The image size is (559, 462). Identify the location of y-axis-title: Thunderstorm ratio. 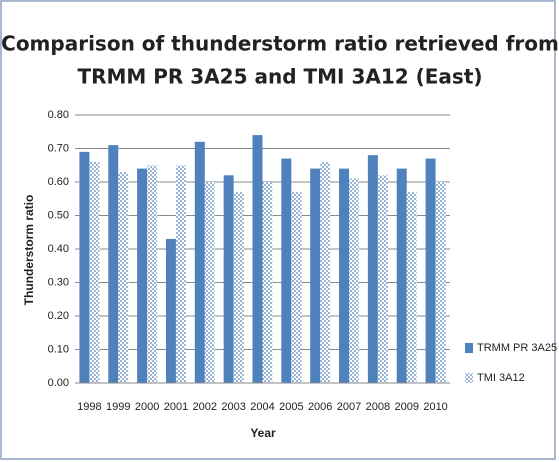
(29, 250).